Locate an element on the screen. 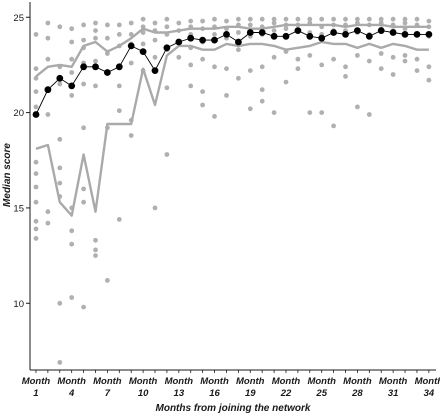 The image size is (440, 414). x-tick-label-number: 19 is located at coordinates (250, 393).